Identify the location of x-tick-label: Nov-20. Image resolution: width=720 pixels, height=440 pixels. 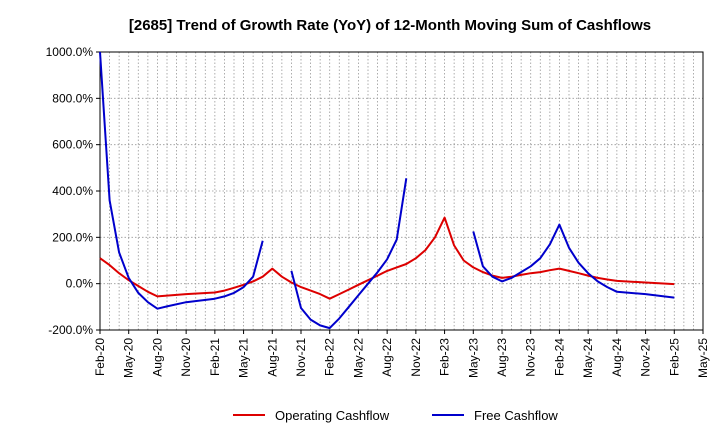
(186, 357).